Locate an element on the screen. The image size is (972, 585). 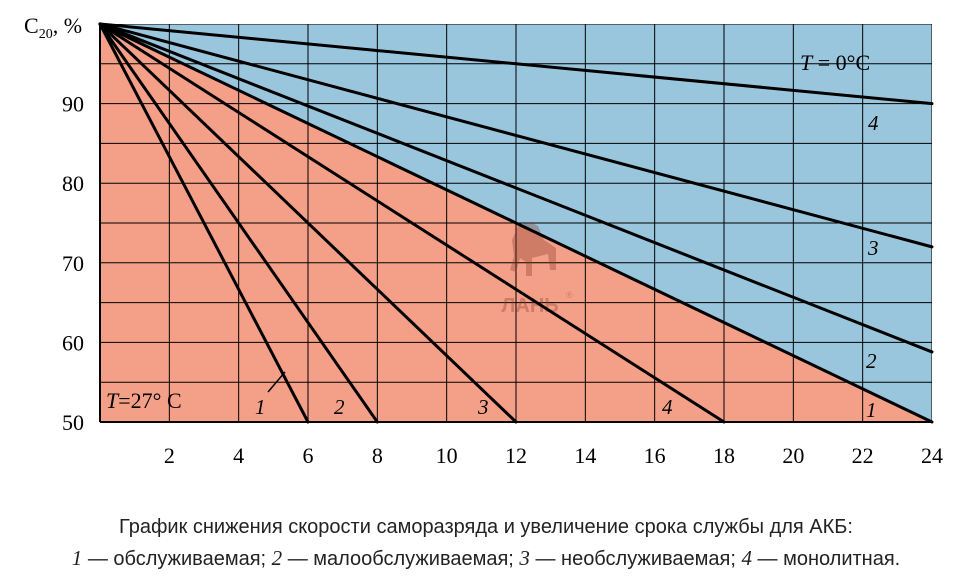
x-tick-label: 20 is located at coordinates (793, 455).